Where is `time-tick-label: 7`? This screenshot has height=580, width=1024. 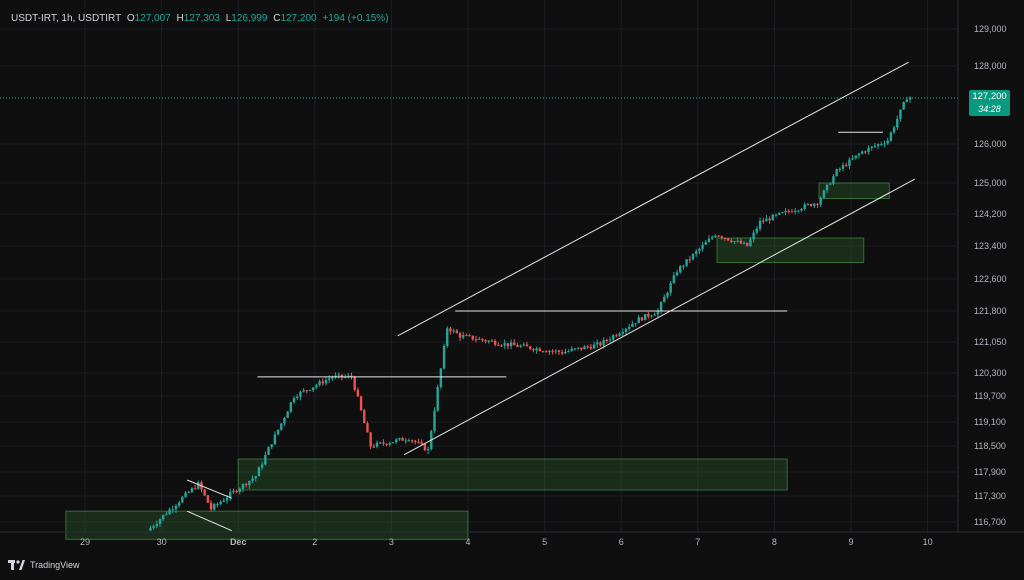
time-tick-label: 7 is located at coordinates (697, 542).